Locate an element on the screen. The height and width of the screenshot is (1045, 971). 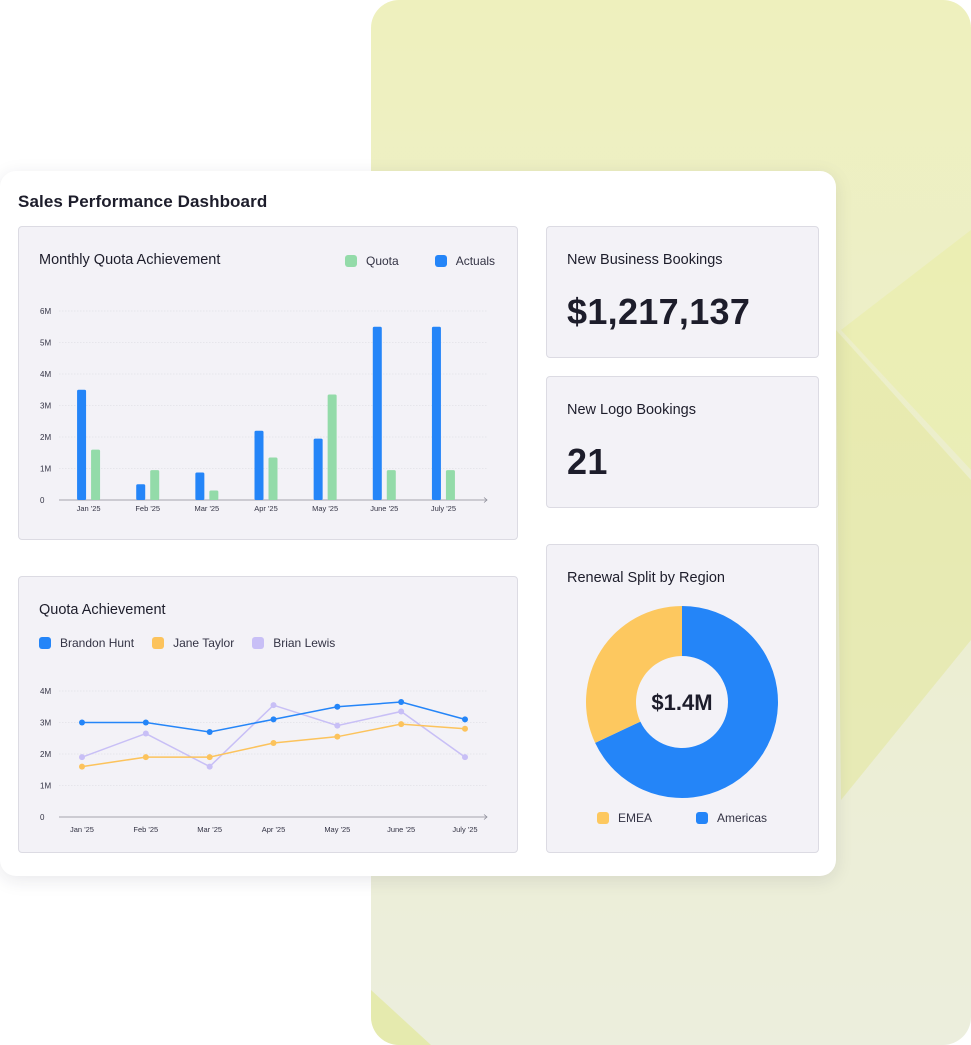
x-tick-label: Feb '25 is located at coordinates (145, 829).